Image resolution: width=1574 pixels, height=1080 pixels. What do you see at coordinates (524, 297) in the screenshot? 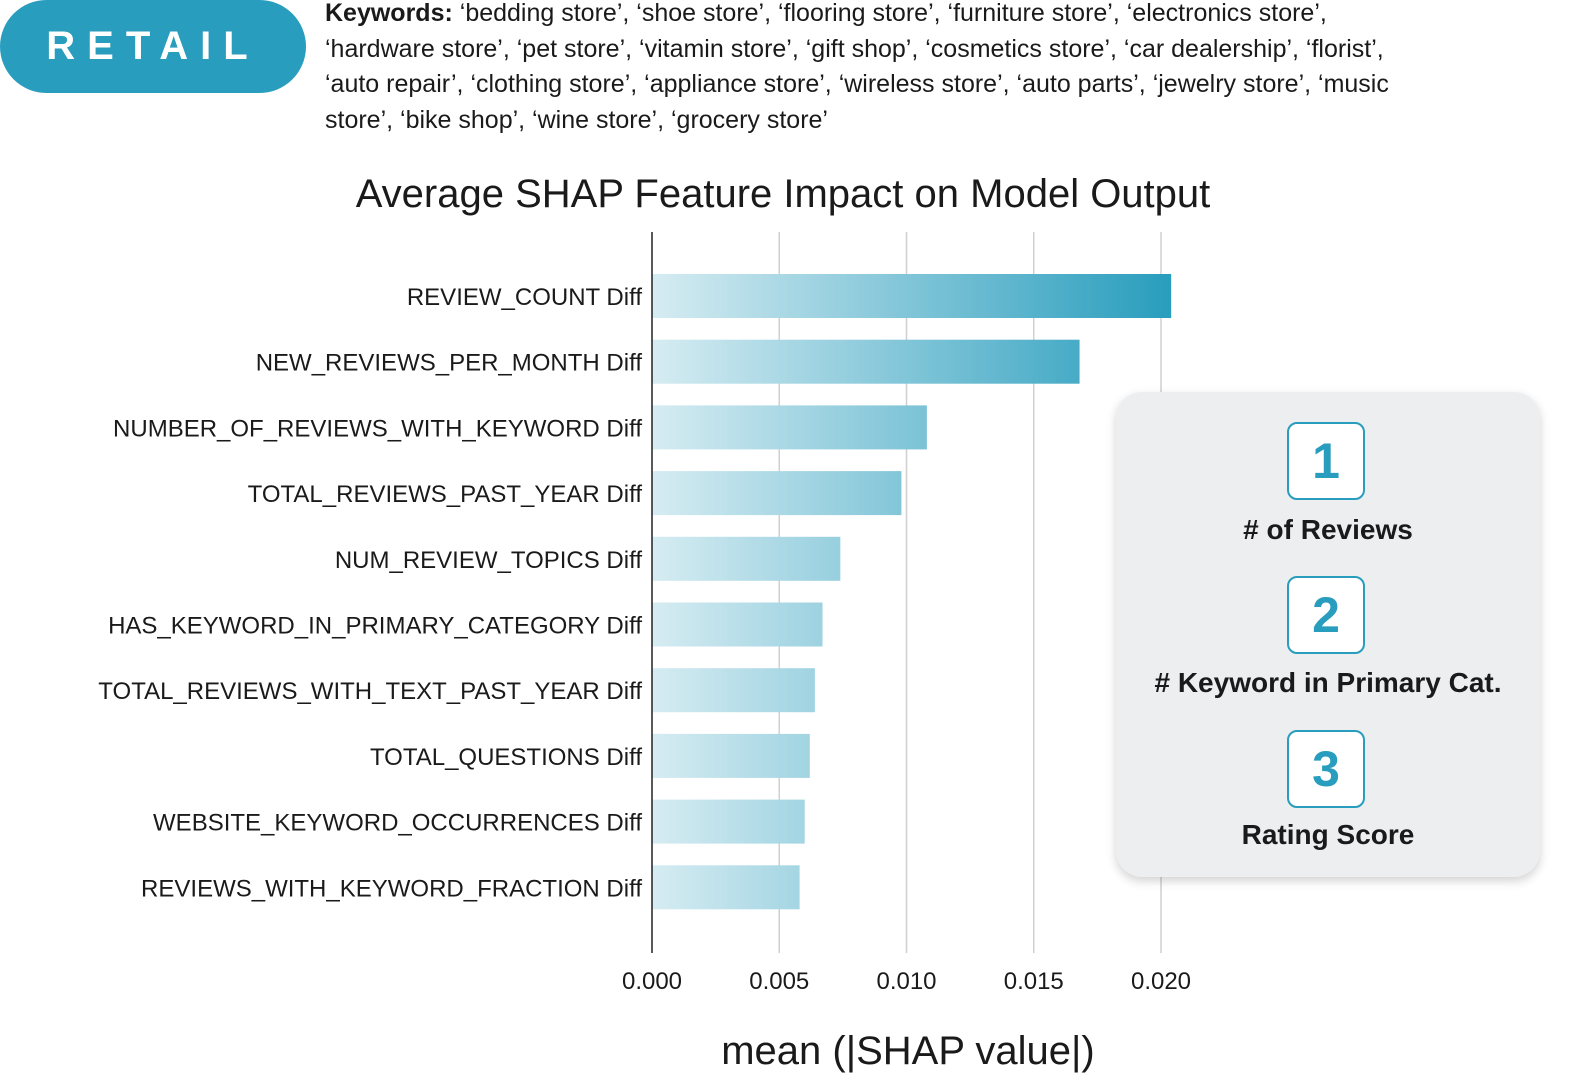
I see `category-label: REVIEW_COUNT Diff` at bounding box center [524, 297].